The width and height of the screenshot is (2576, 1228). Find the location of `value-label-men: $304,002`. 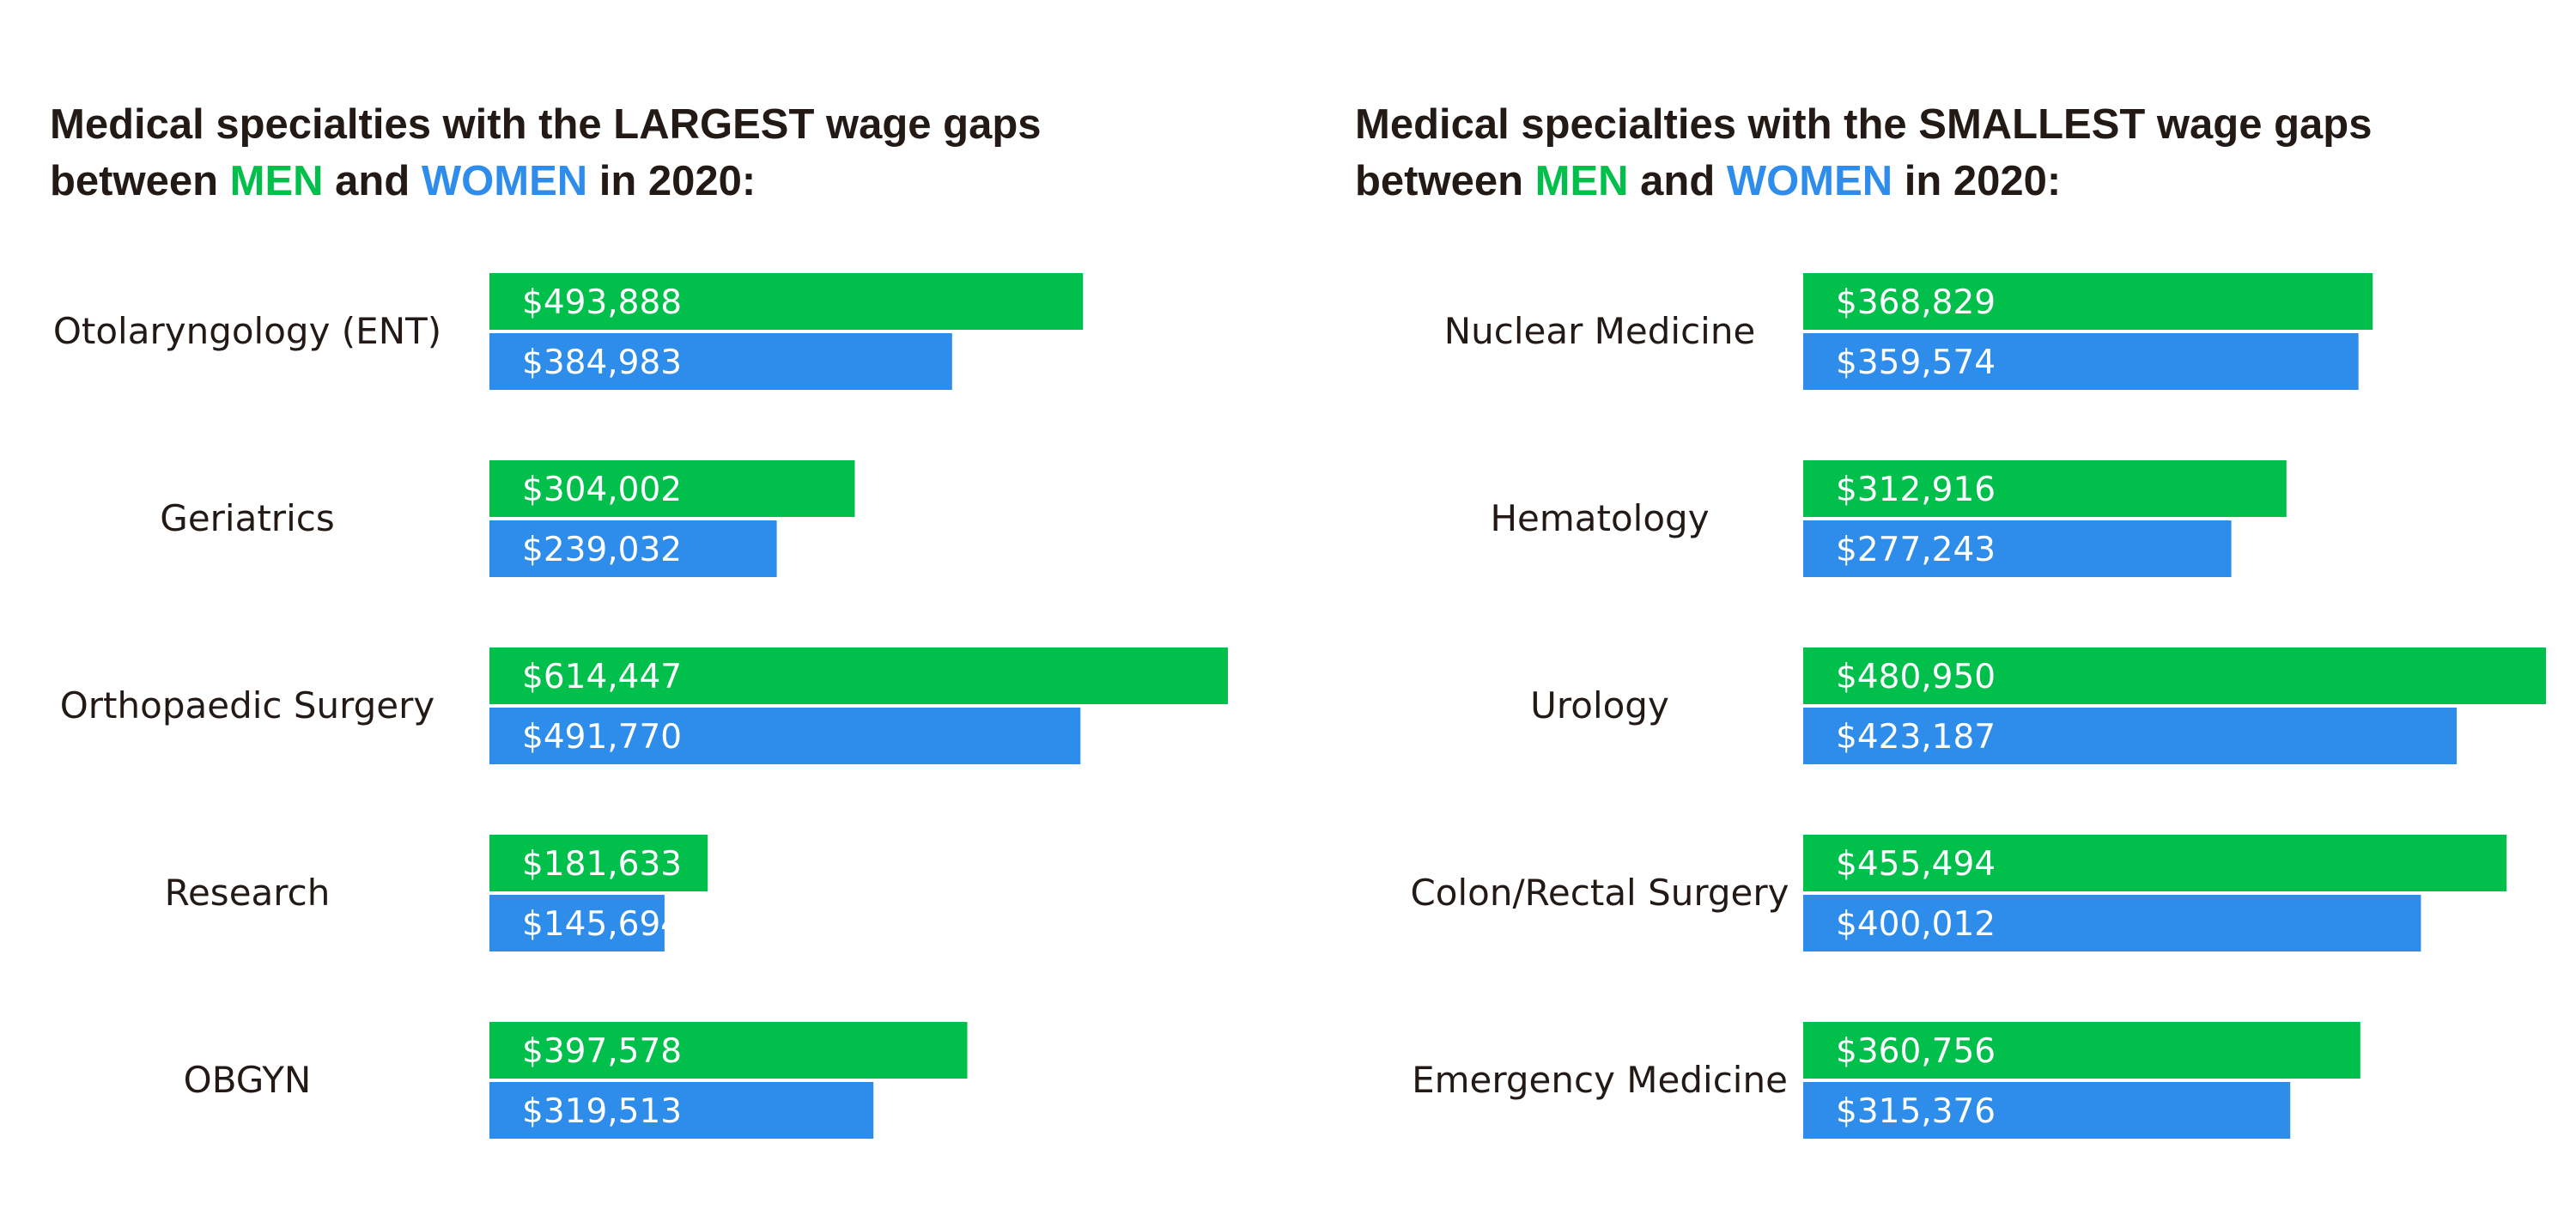

value-label-men: $304,002 is located at coordinates (602, 490).